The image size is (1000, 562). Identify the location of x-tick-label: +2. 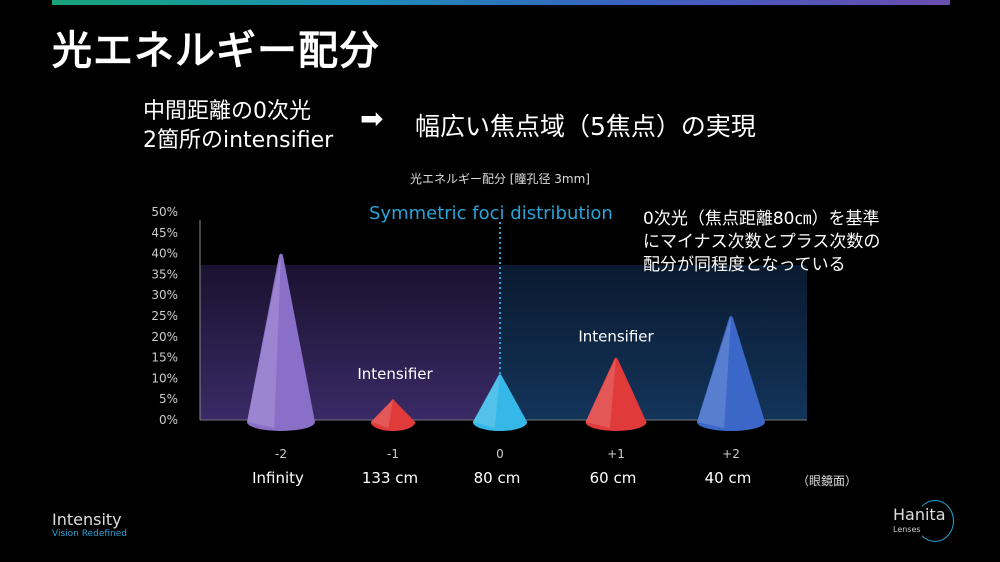
(731, 454).